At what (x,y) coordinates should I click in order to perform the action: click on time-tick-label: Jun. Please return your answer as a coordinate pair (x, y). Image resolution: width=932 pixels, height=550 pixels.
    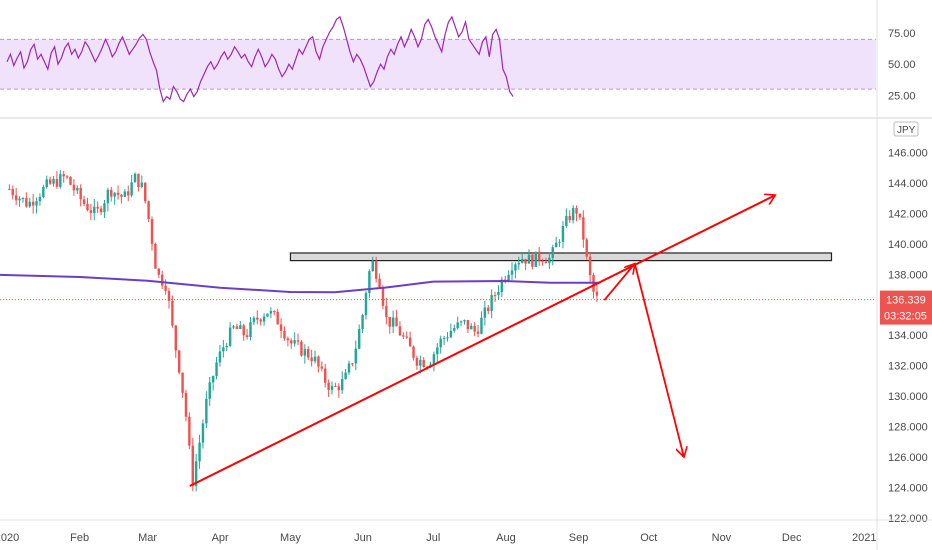
    Looking at the image, I should click on (363, 538).